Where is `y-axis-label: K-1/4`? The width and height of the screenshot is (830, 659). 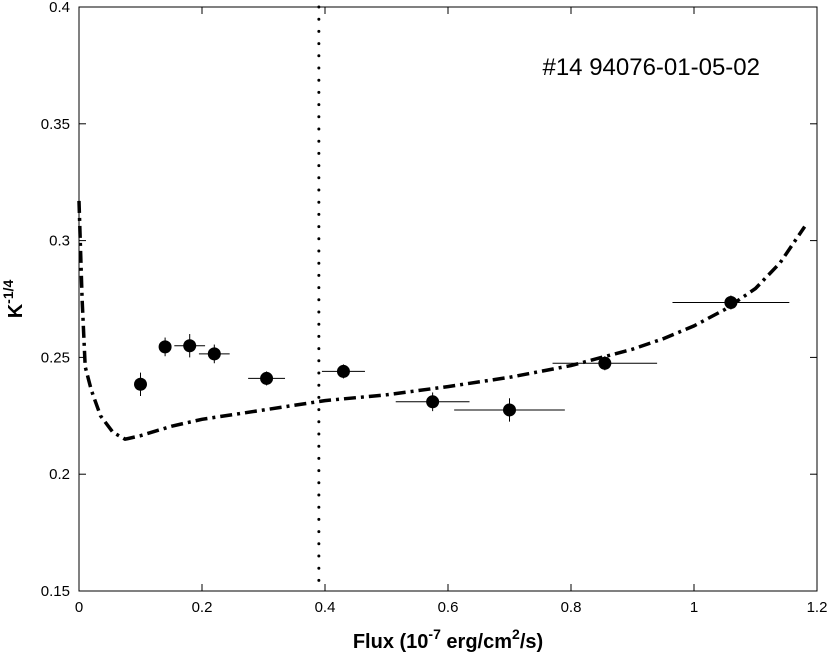 y-axis-label: K-1/4 is located at coordinates (13, 298).